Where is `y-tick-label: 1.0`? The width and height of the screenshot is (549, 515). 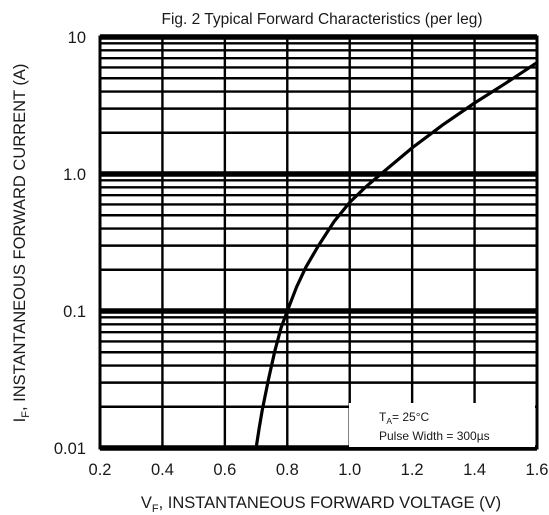 y-tick-label: 1.0 is located at coordinates (74, 175).